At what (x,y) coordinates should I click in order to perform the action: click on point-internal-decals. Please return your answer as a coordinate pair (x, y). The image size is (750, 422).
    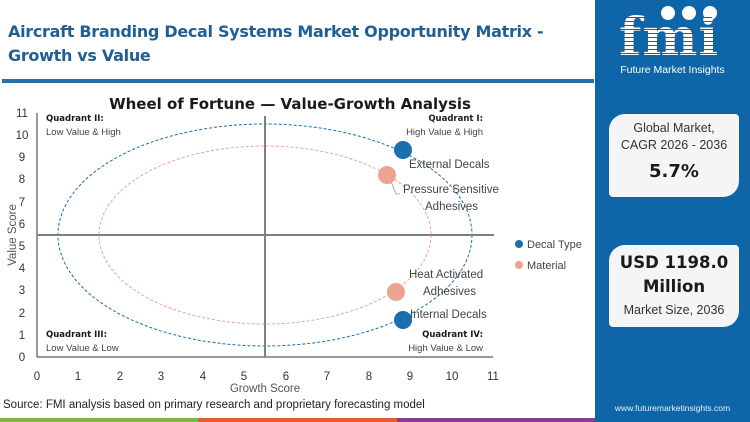
    Looking at the image, I should click on (403, 320).